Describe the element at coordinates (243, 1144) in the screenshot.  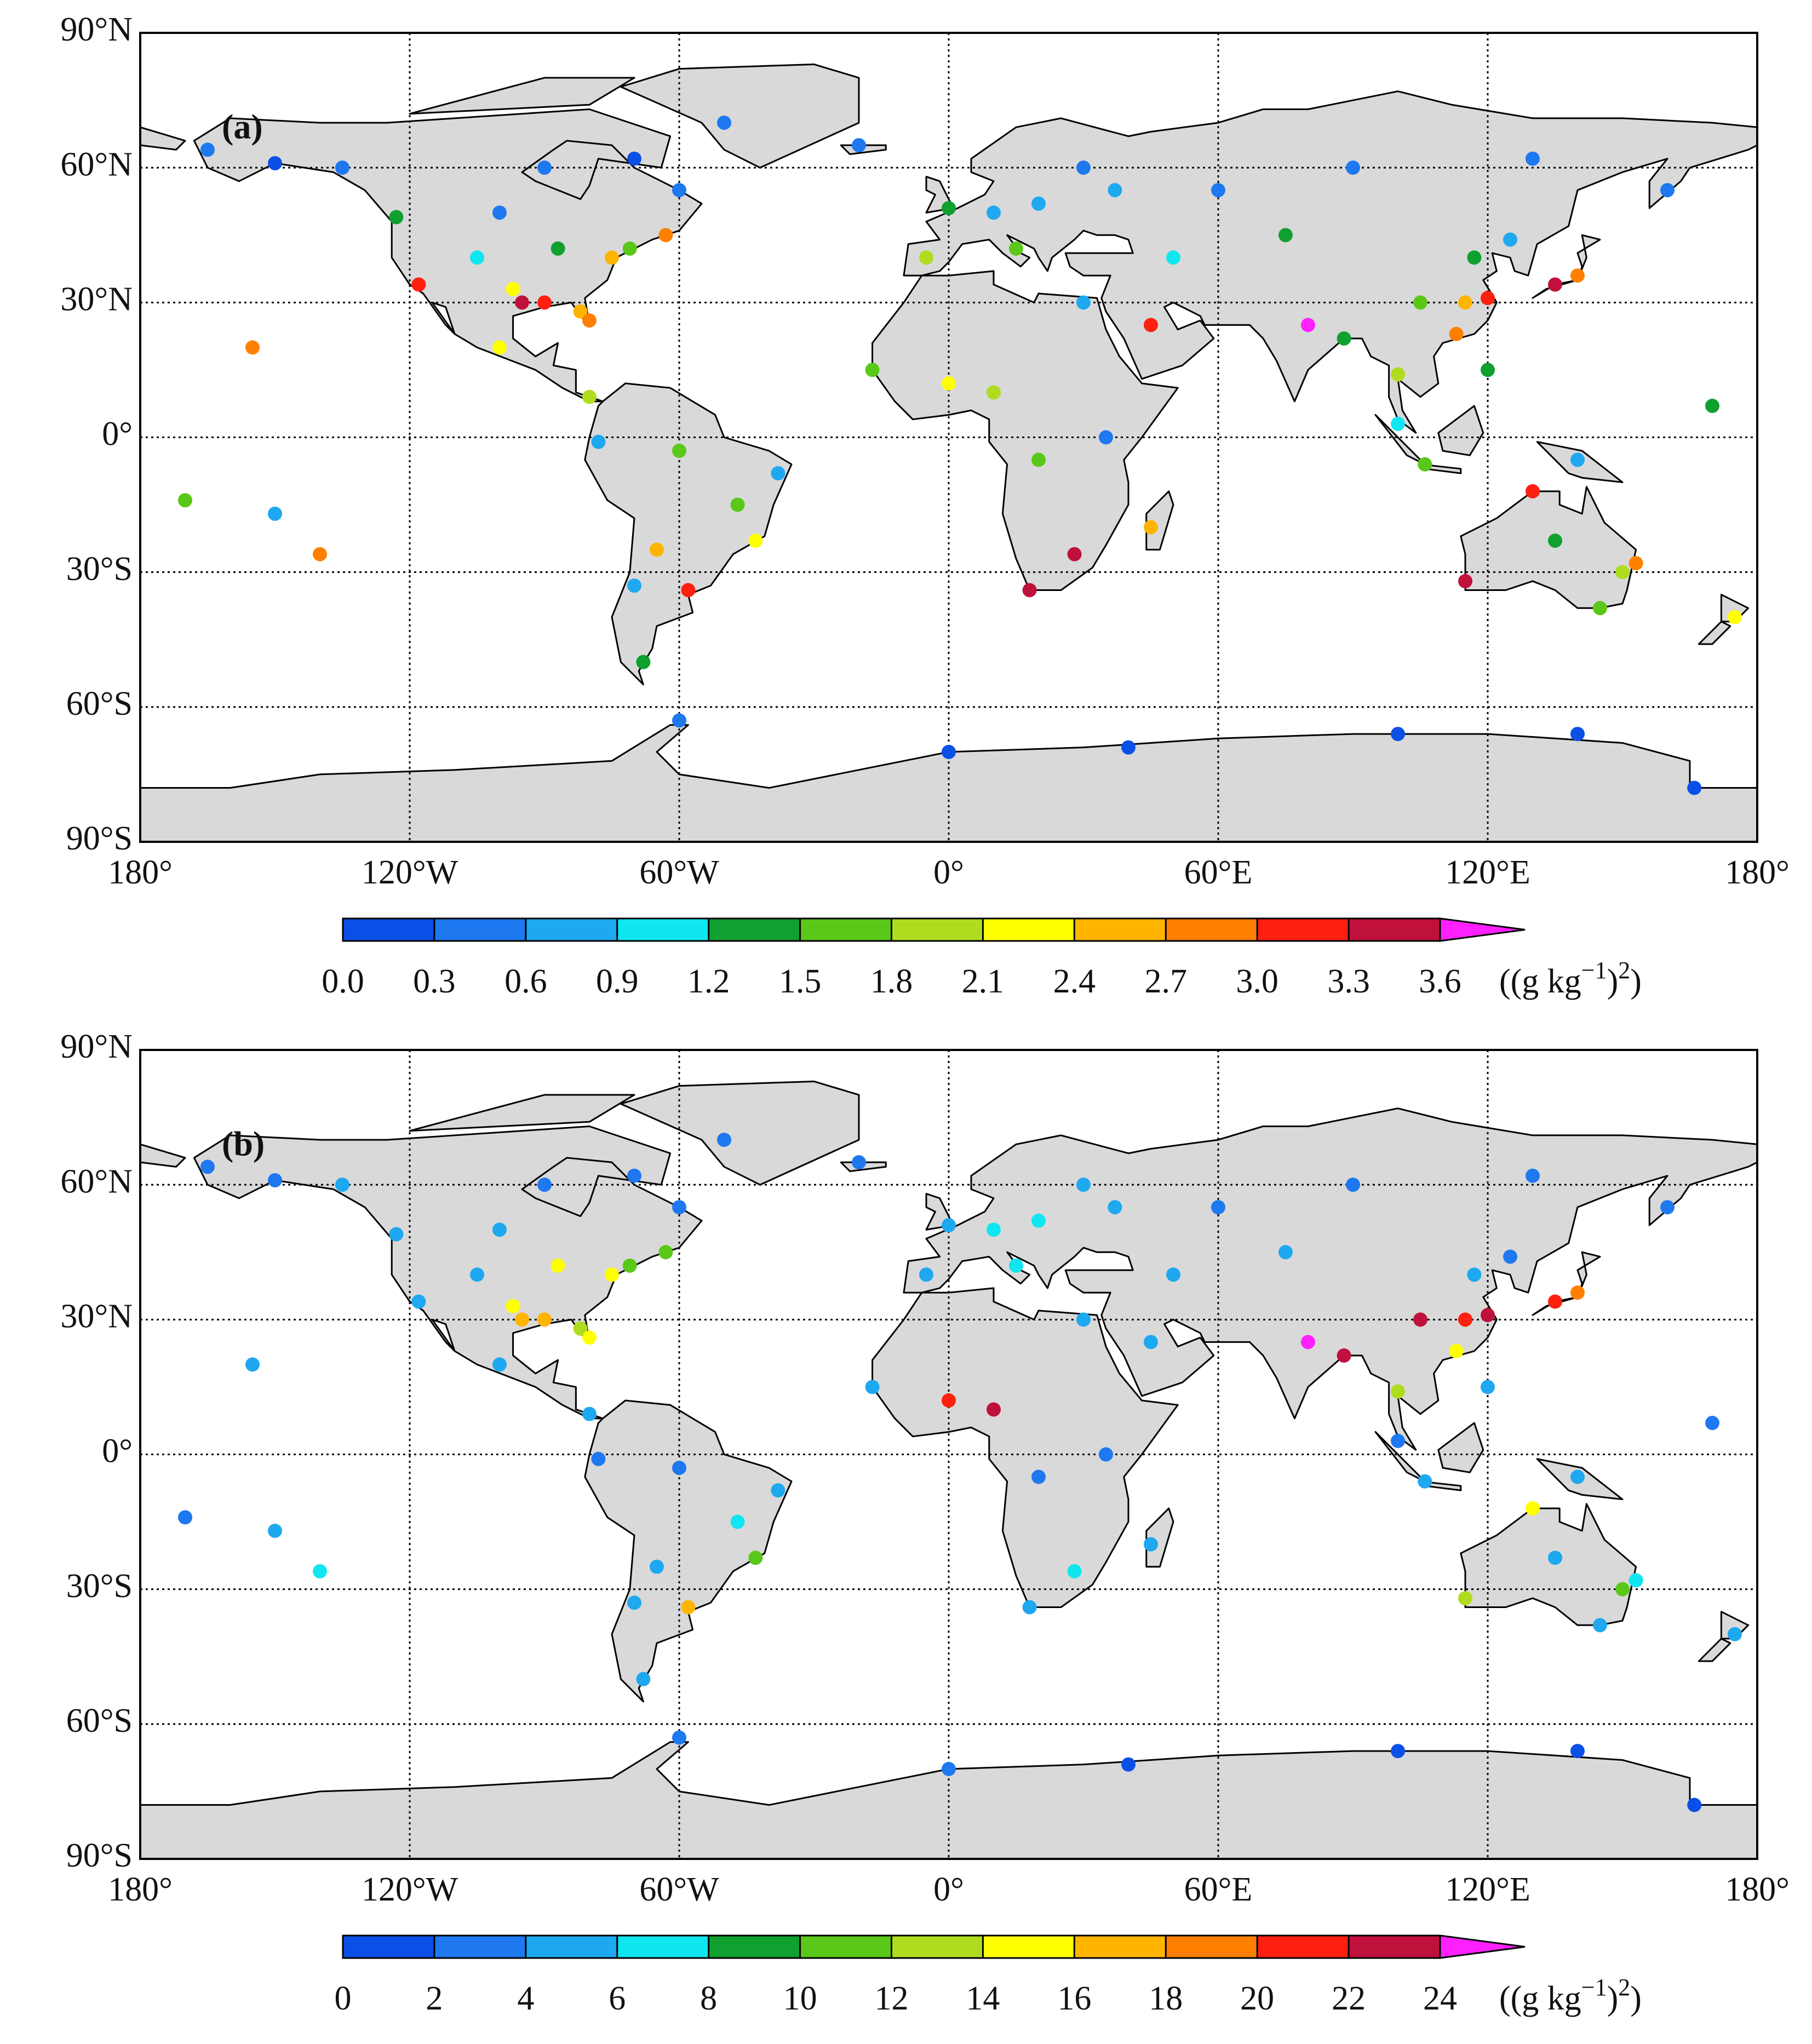
I see `panel-label: (b)` at that location.